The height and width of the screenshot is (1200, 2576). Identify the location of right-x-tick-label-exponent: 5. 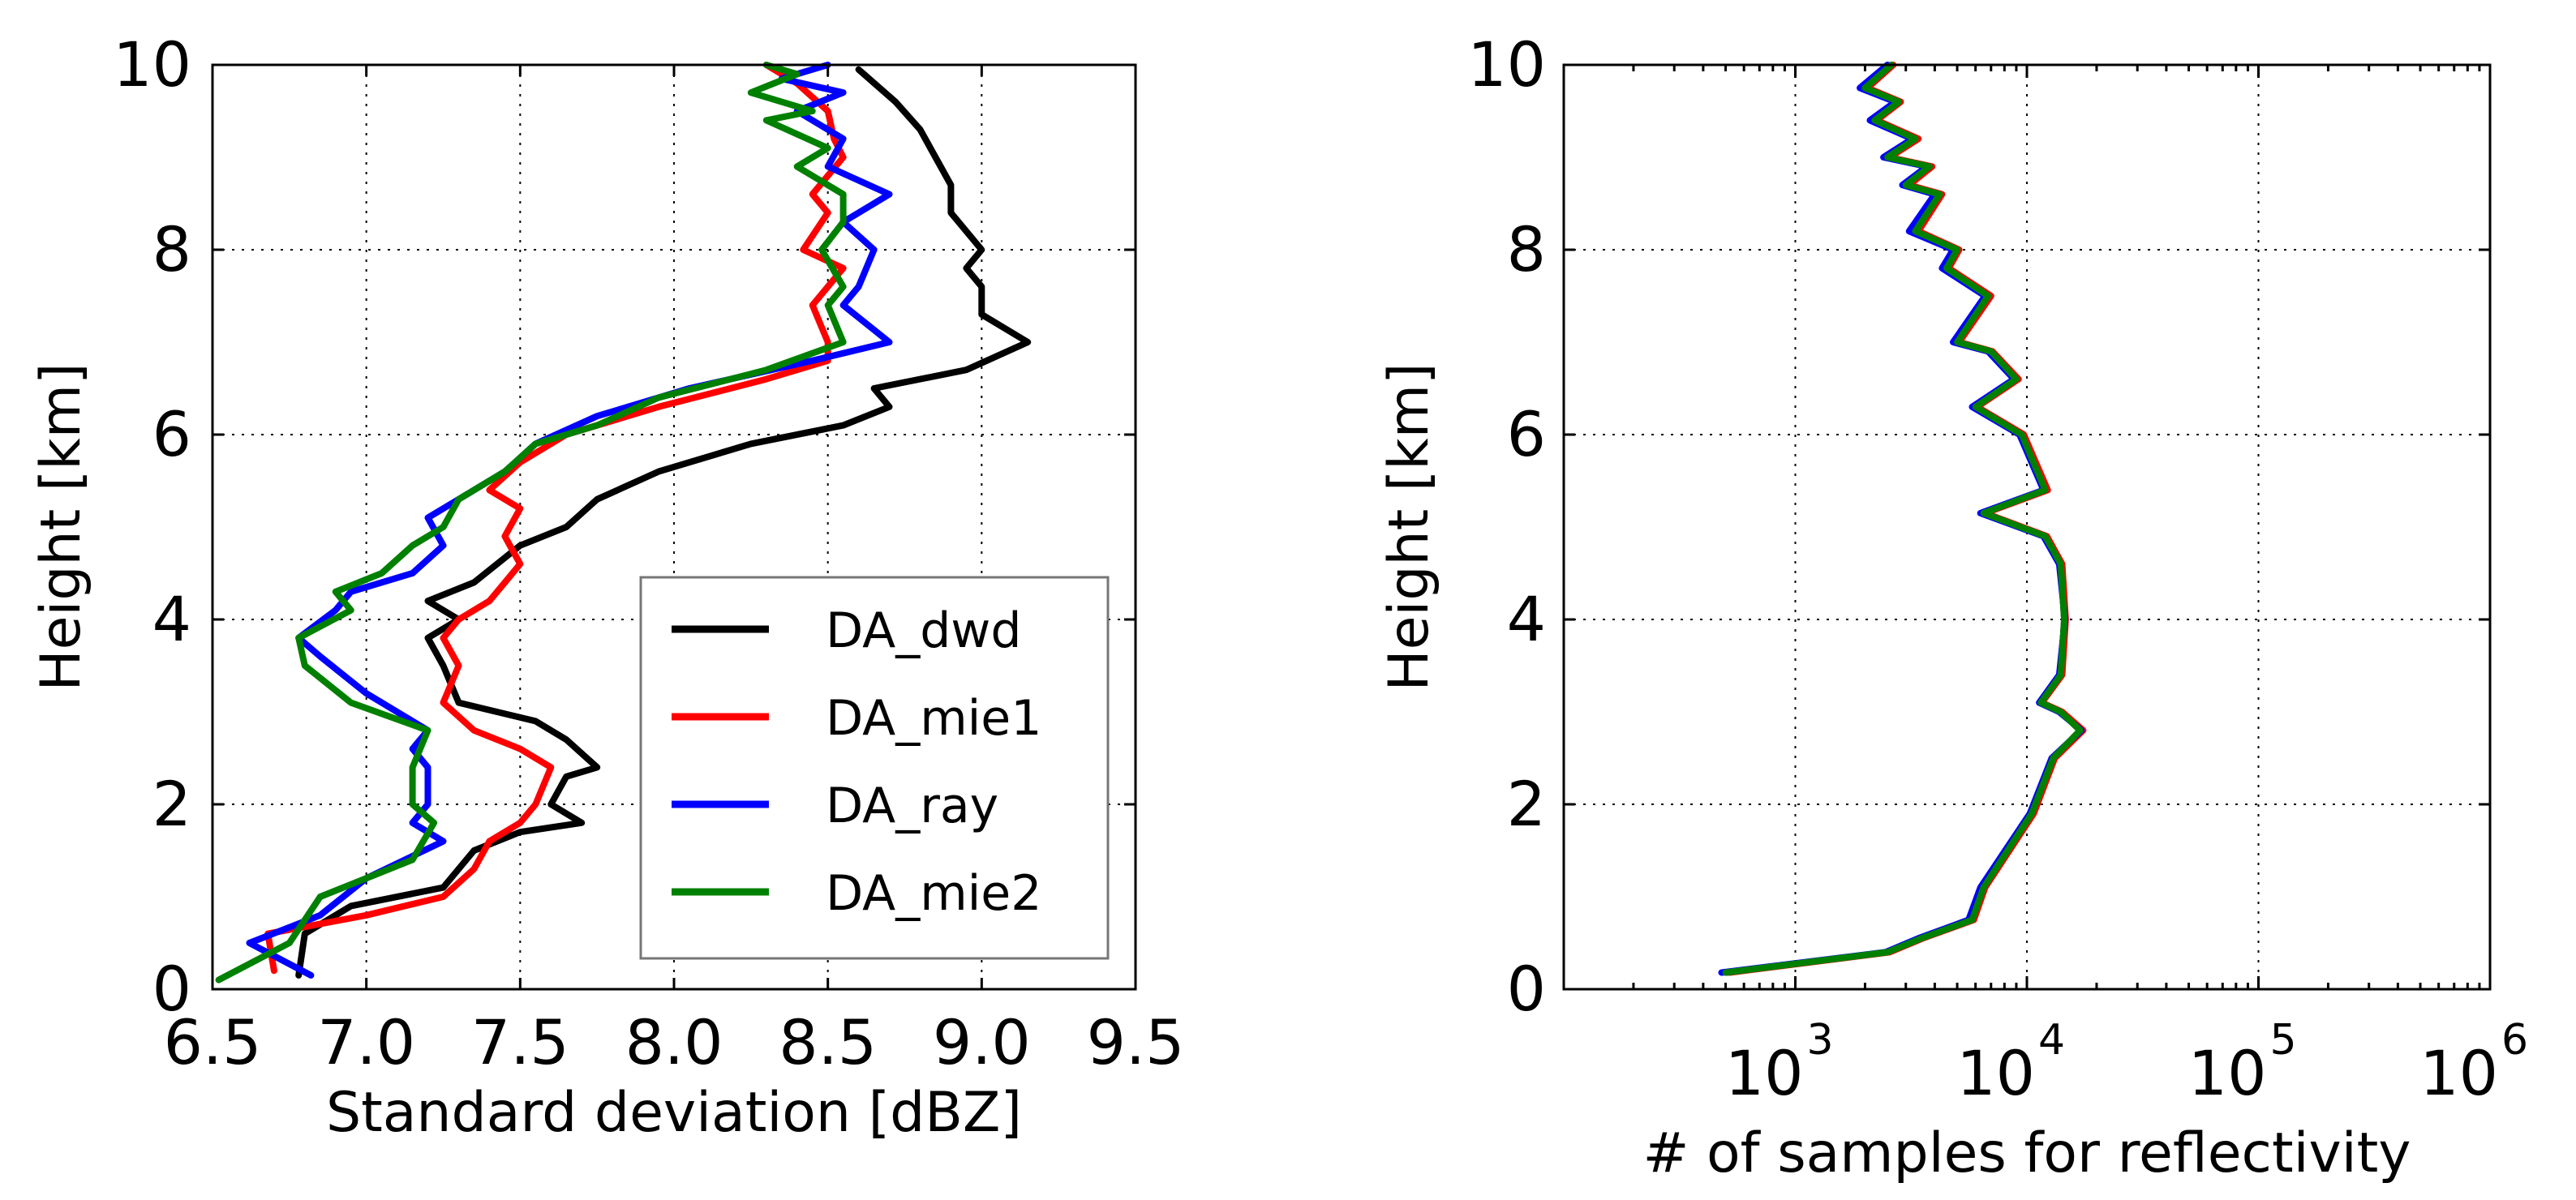
(2283, 1040).